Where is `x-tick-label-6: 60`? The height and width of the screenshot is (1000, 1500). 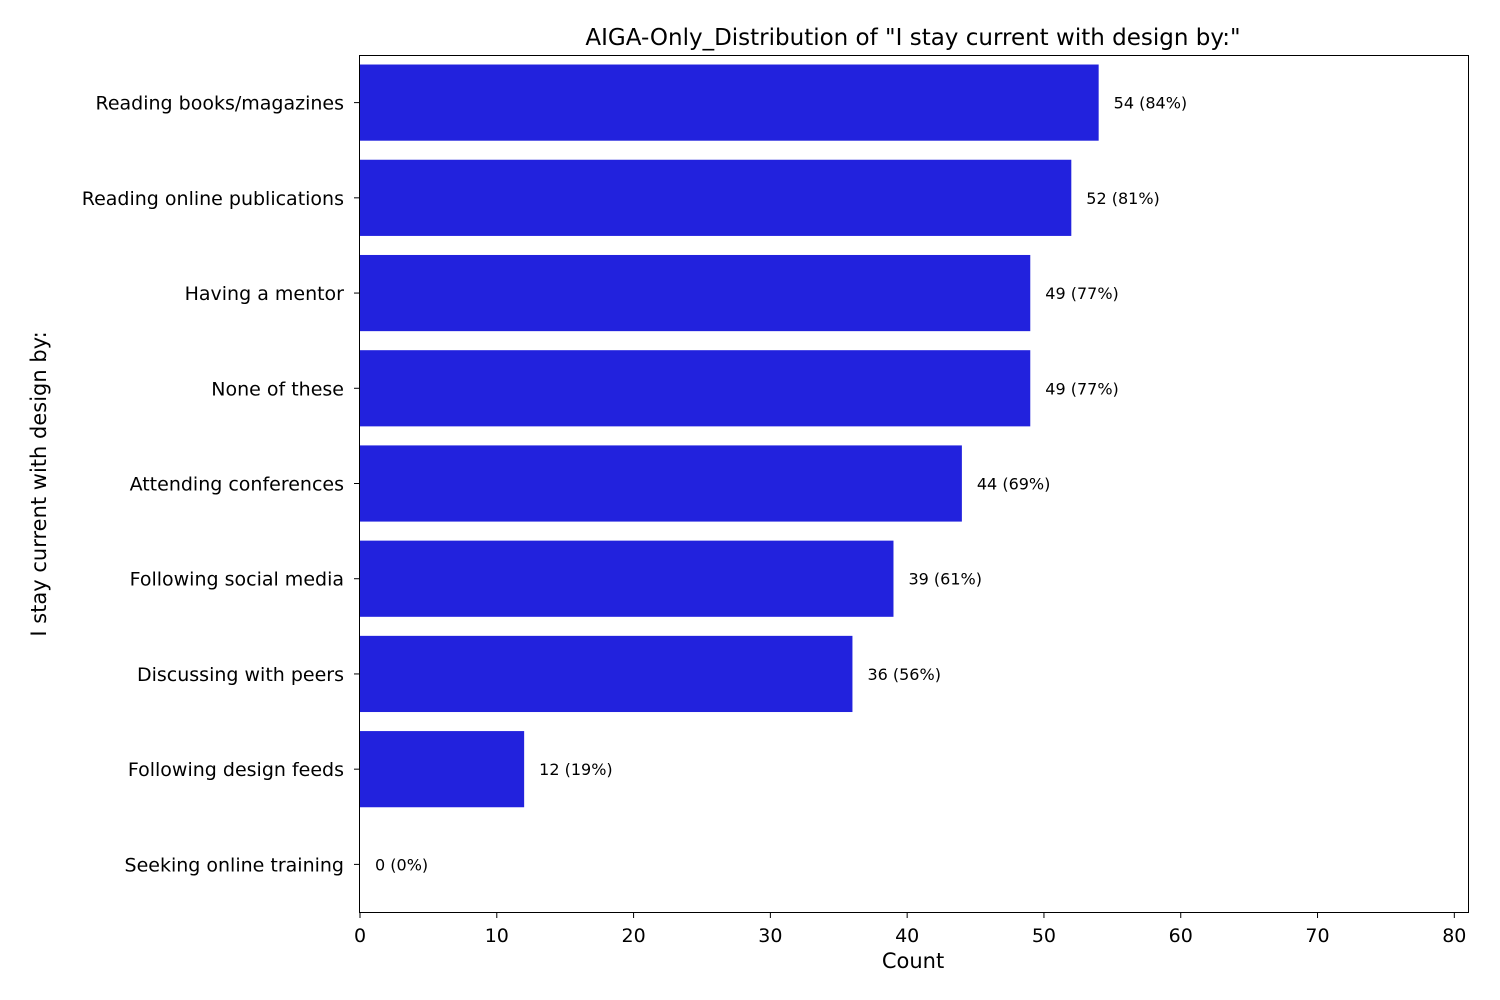 x-tick-label-6: 60 is located at coordinates (1181, 936).